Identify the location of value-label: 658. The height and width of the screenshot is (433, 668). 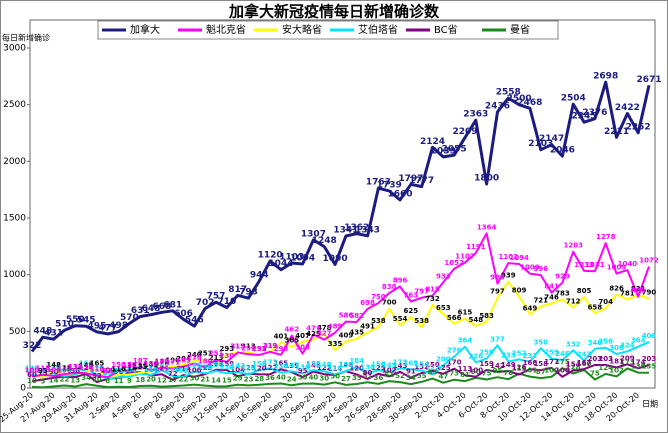
(595, 307).